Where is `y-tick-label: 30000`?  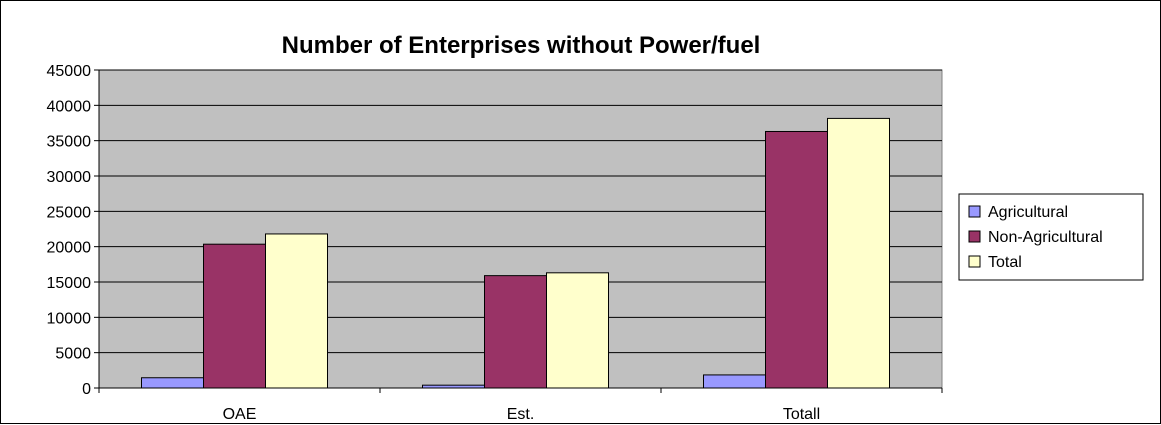 y-tick-label: 30000 is located at coordinates (69, 177).